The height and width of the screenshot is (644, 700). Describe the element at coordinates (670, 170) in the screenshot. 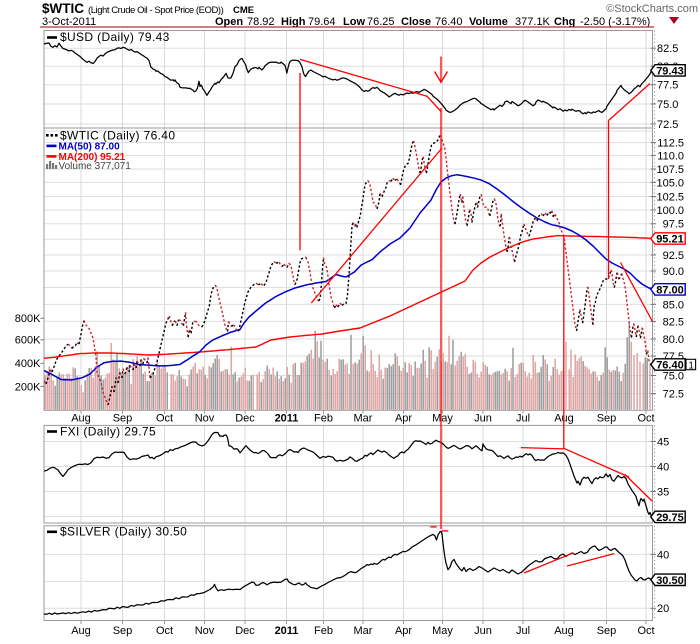

I see `svg-text: 107.5` at that location.